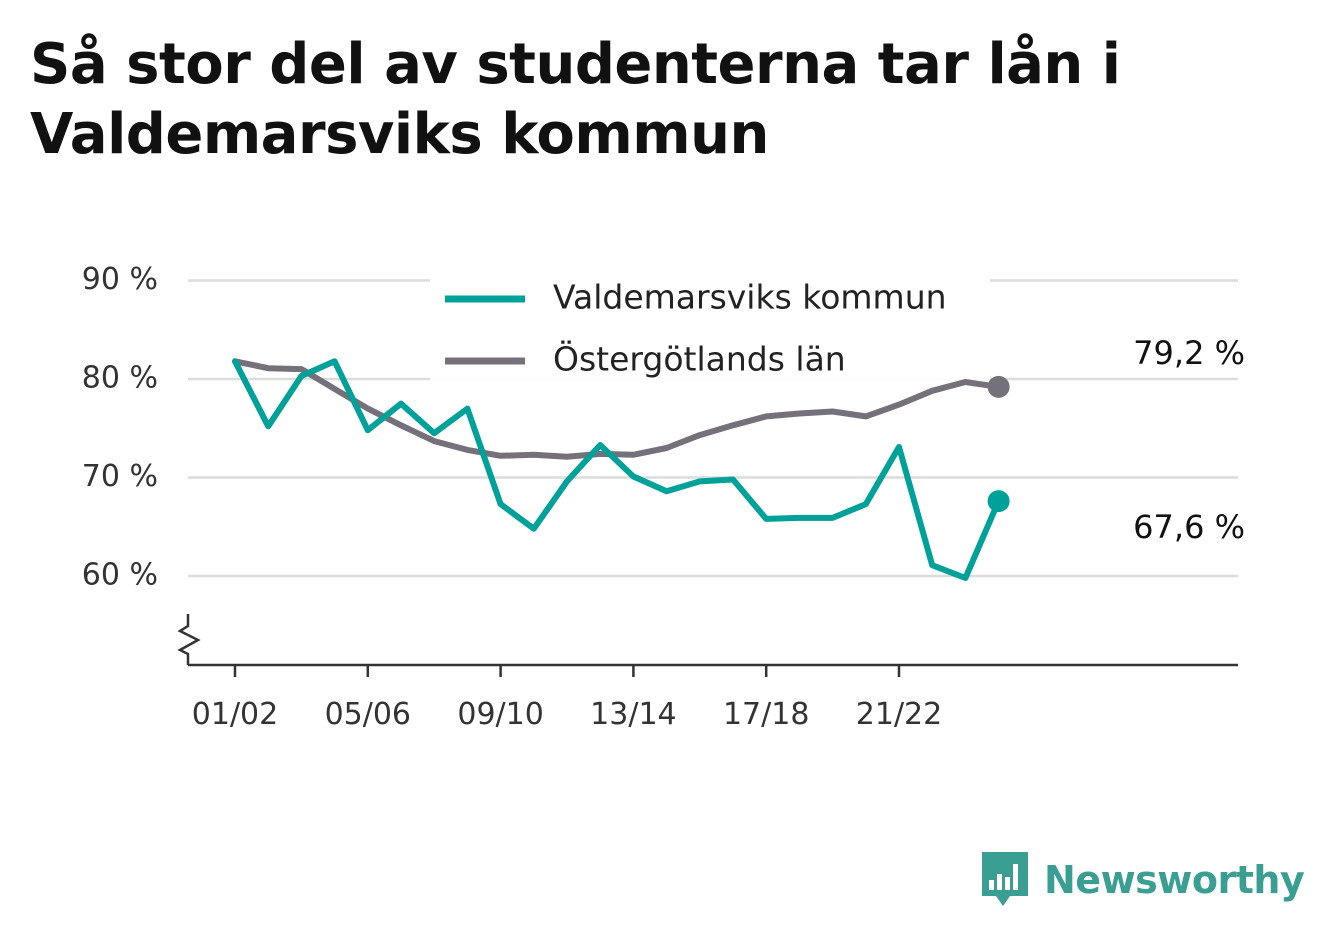  What do you see at coordinates (750, 297) in the screenshot?
I see `legend-label: Valdemarsviks kommun` at bounding box center [750, 297].